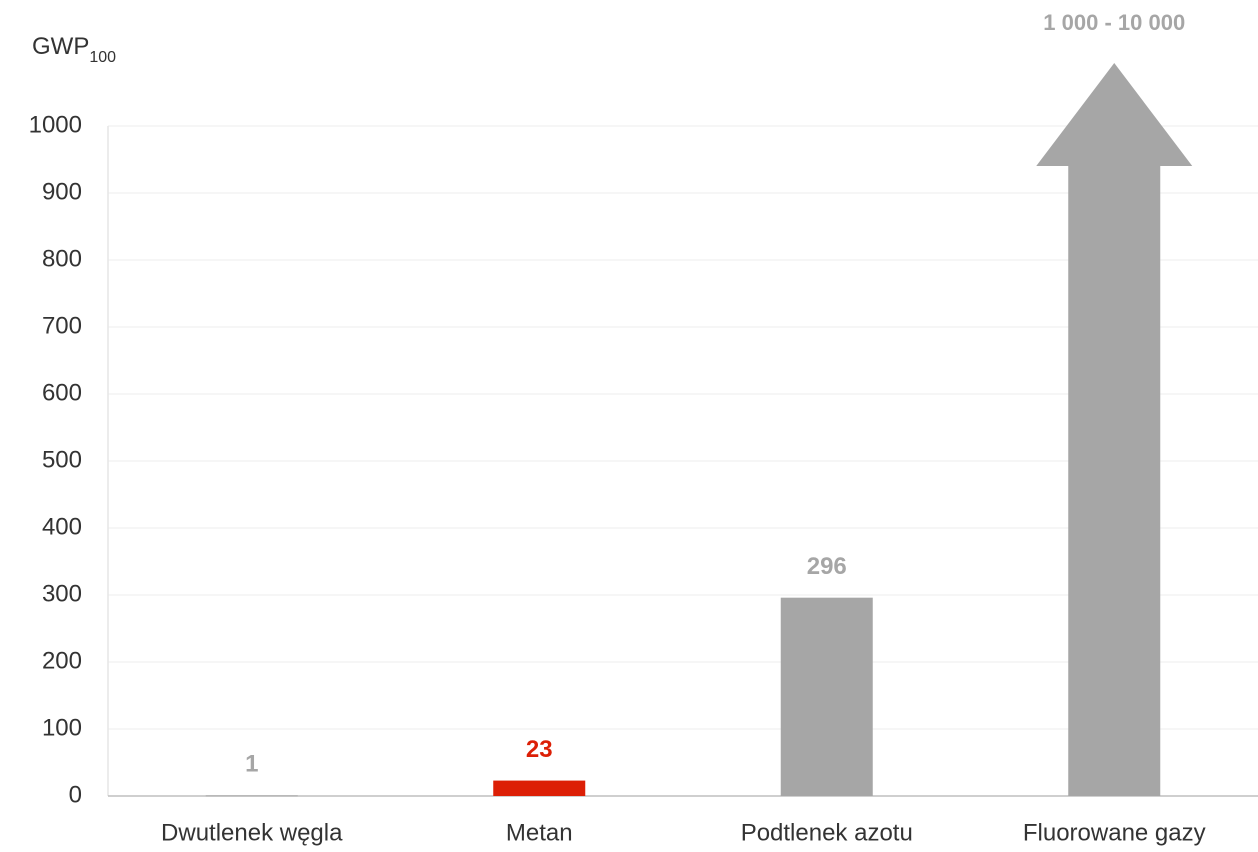  What do you see at coordinates (1114, 22) in the screenshot?
I see `annotation: 1 000 - 10 000` at bounding box center [1114, 22].